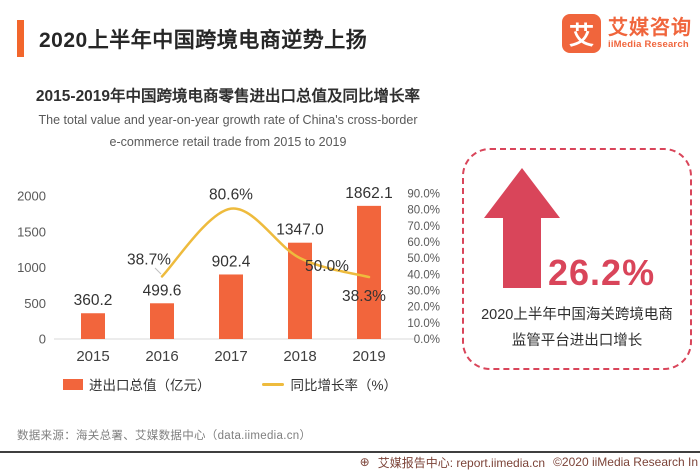 Image resolution: width=700 pixels, height=470 pixels. What do you see at coordinates (368, 193) in the screenshot?
I see `bar-value-label: 1862.1` at bounding box center [368, 193].